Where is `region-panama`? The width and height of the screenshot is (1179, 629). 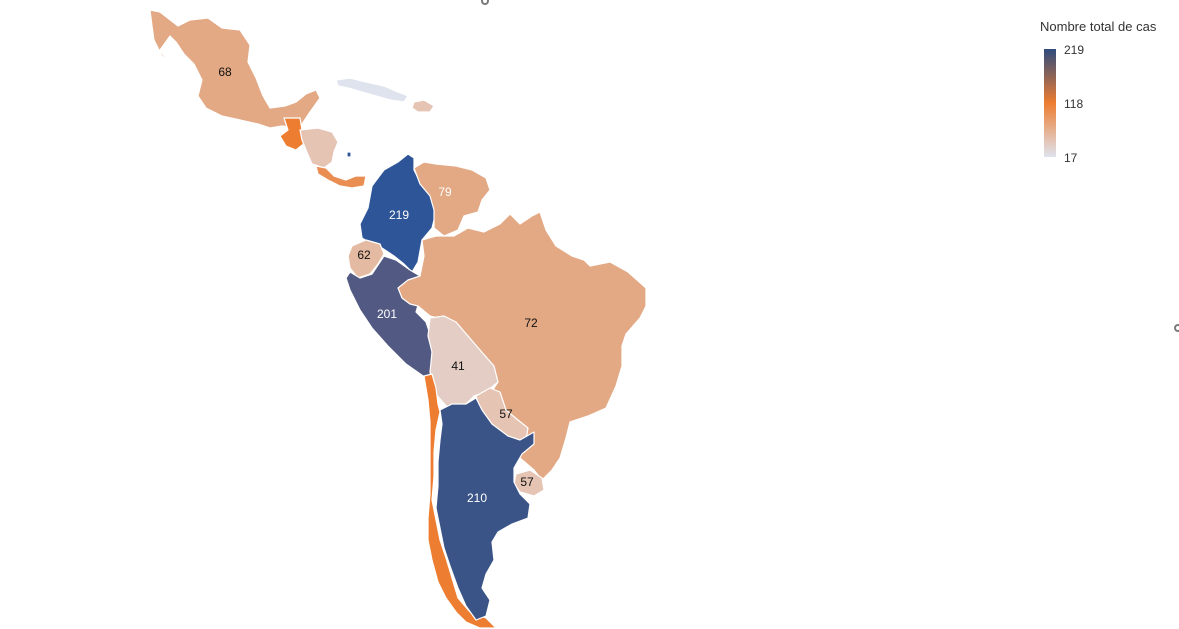 region-panama is located at coordinates (341, 177).